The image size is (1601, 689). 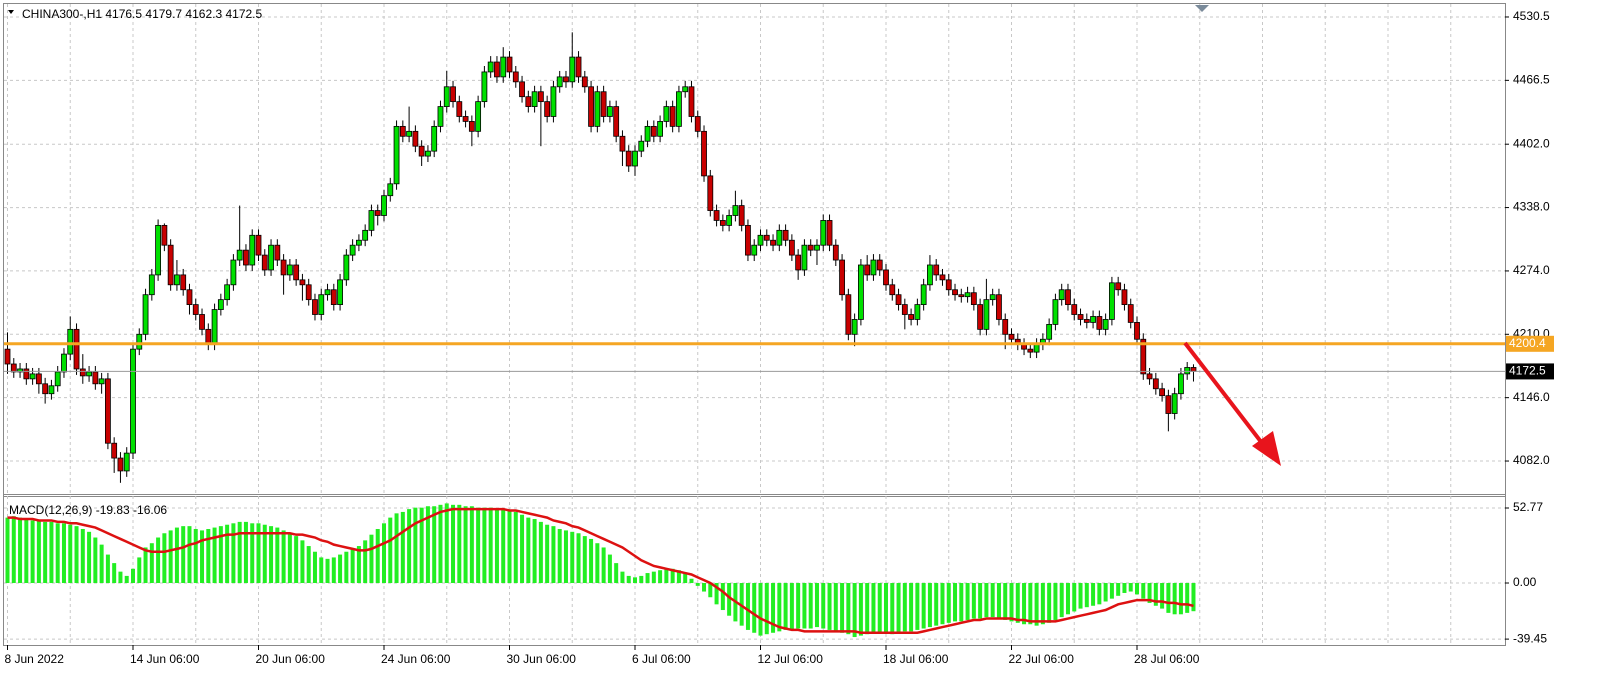 I want to click on macd-title: MACD(12,26,9) -19.83 -16.06, so click(x=88, y=510).